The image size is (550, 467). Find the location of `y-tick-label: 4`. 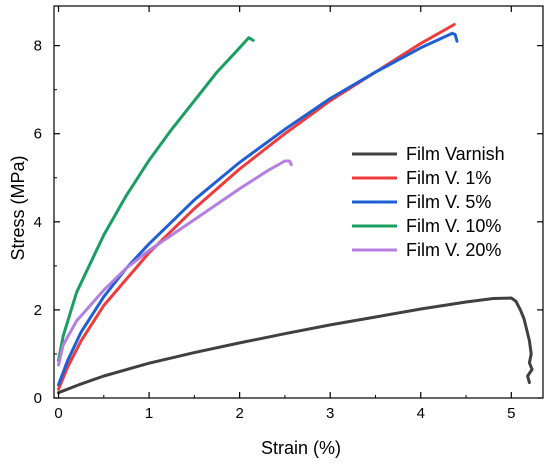

y-tick-label: 4 is located at coordinates (38, 222).